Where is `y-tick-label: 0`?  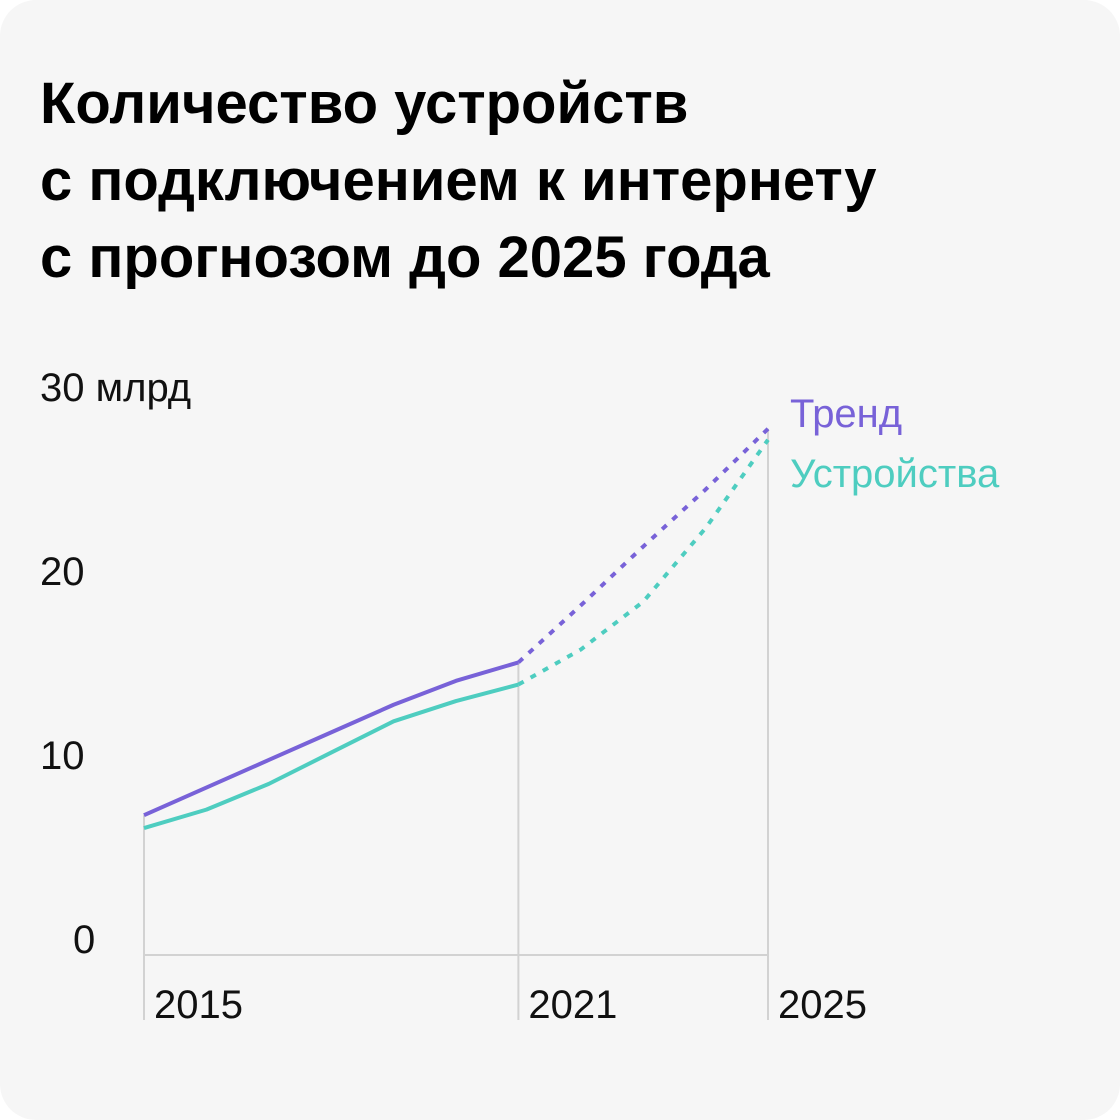 y-tick-label: 0 is located at coordinates (84, 940).